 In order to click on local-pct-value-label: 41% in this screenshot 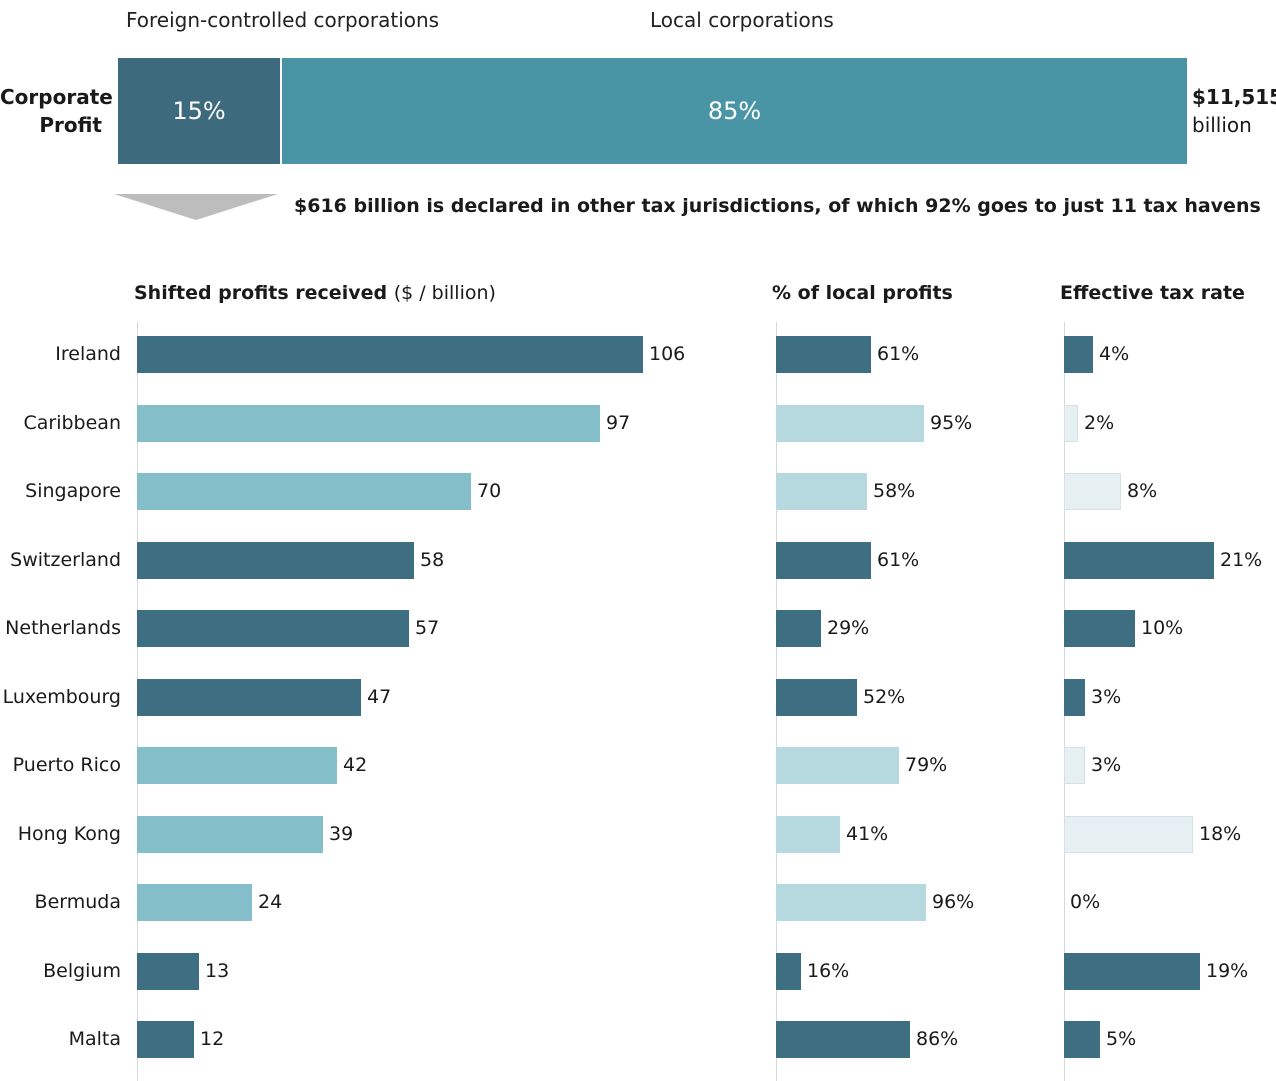, I will do `click(867, 833)`.